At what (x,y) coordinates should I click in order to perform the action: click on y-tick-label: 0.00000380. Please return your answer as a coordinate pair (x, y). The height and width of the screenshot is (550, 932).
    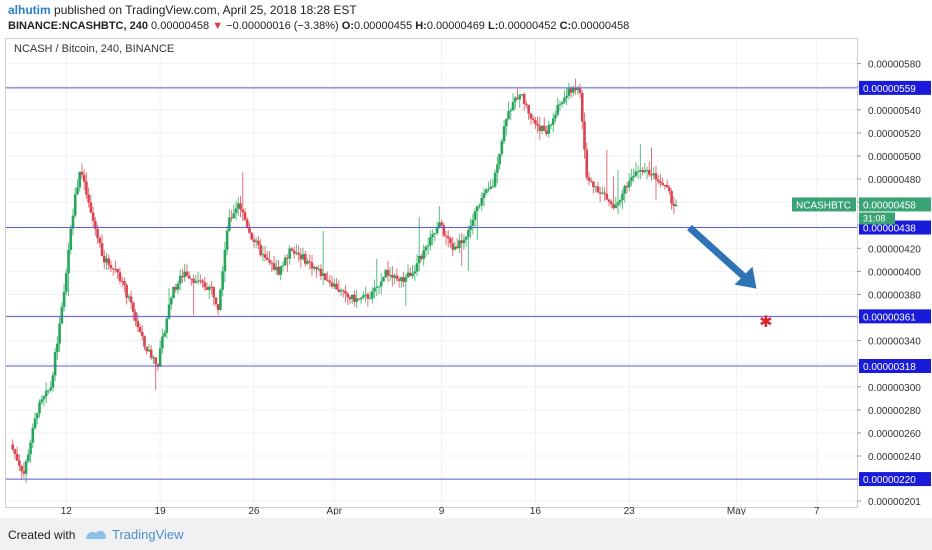
    Looking at the image, I should click on (894, 295).